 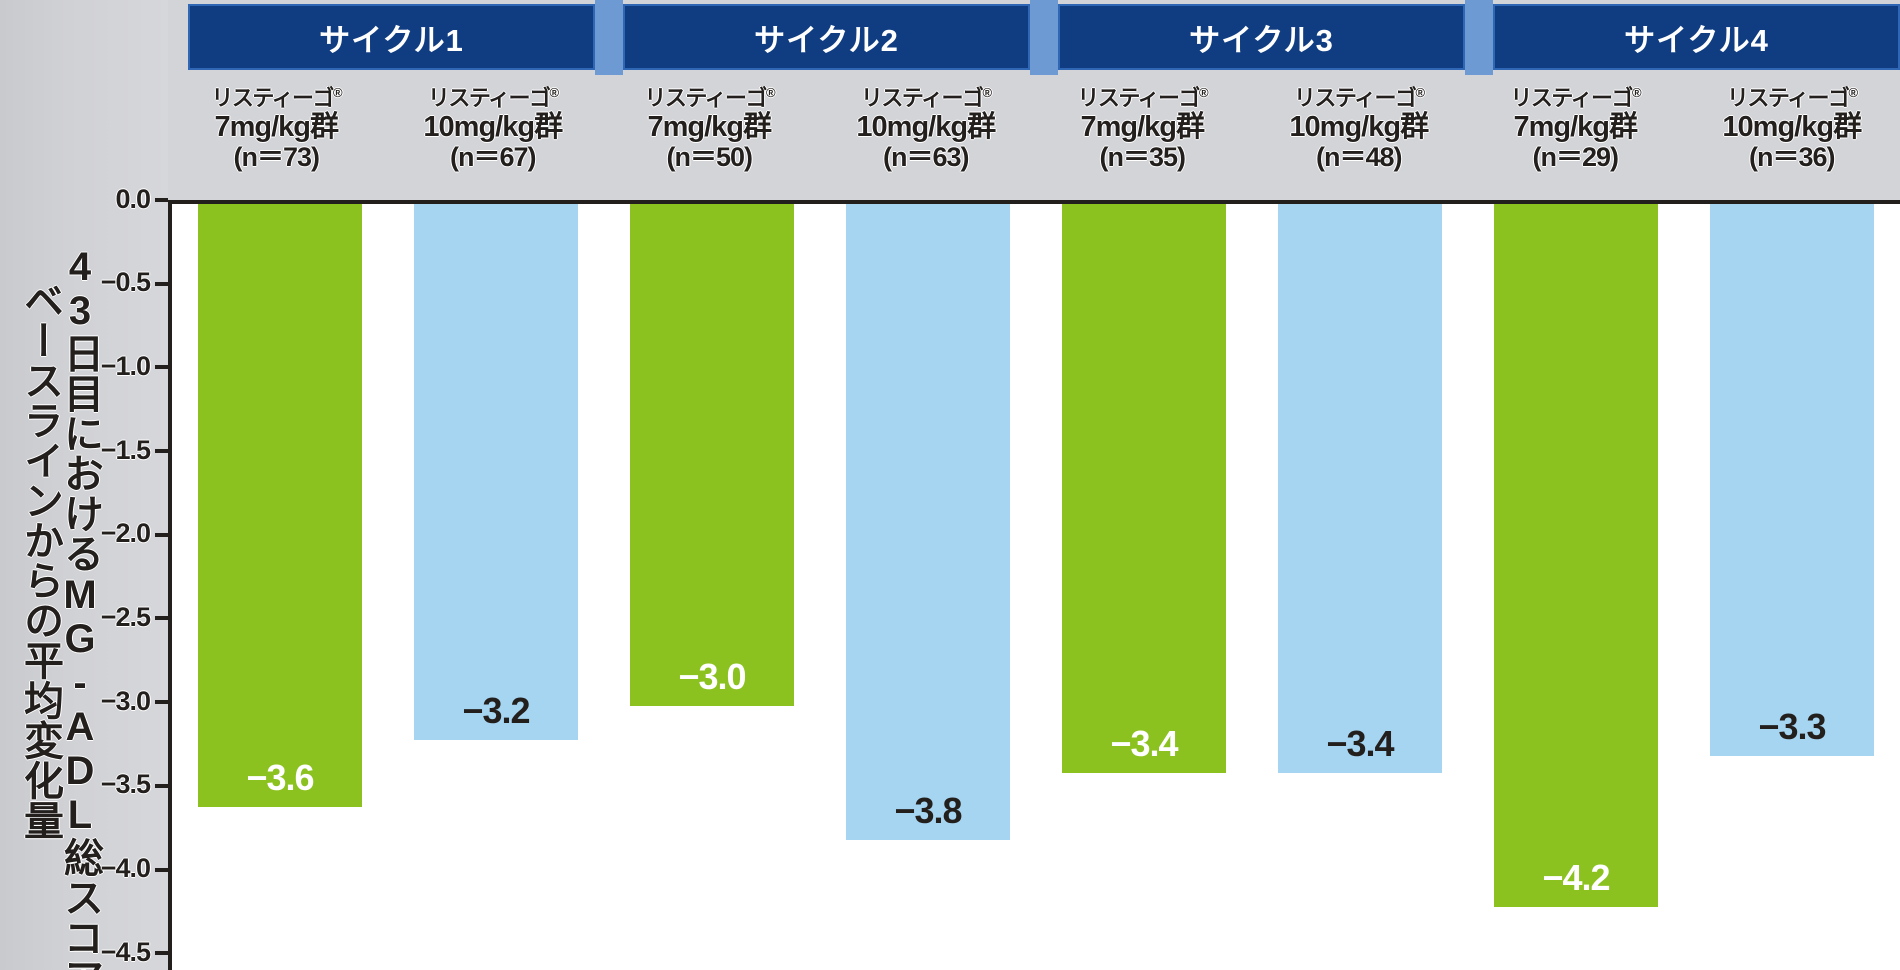 What do you see at coordinates (709, 157) in the screenshot?
I see `column-n-label: (n＝50)` at bounding box center [709, 157].